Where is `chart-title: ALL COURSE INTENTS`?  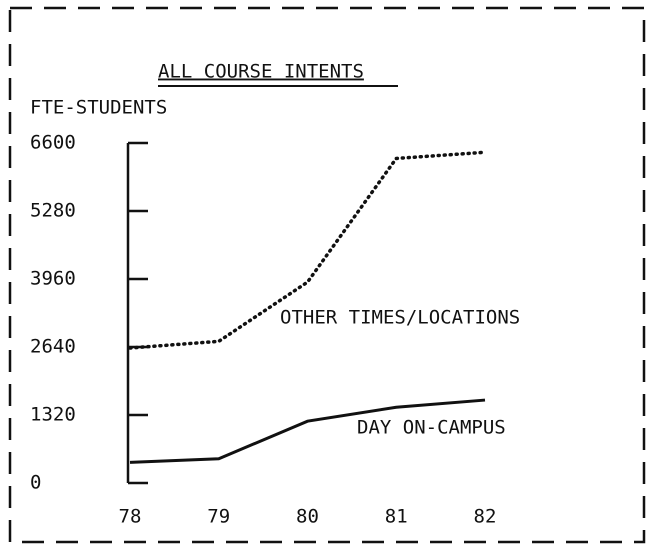
chart-title: ALL COURSE INTENTS is located at coordinates (261, 72).